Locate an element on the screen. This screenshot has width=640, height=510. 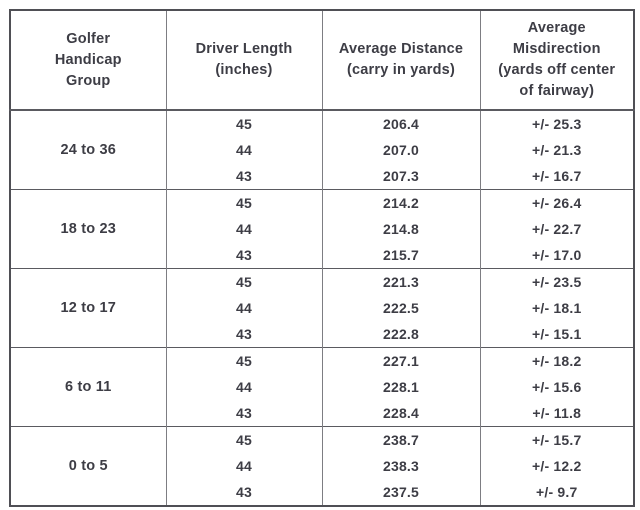
cell-average-misdirection: +/- 16.7 is located at coordinates (557, 176).